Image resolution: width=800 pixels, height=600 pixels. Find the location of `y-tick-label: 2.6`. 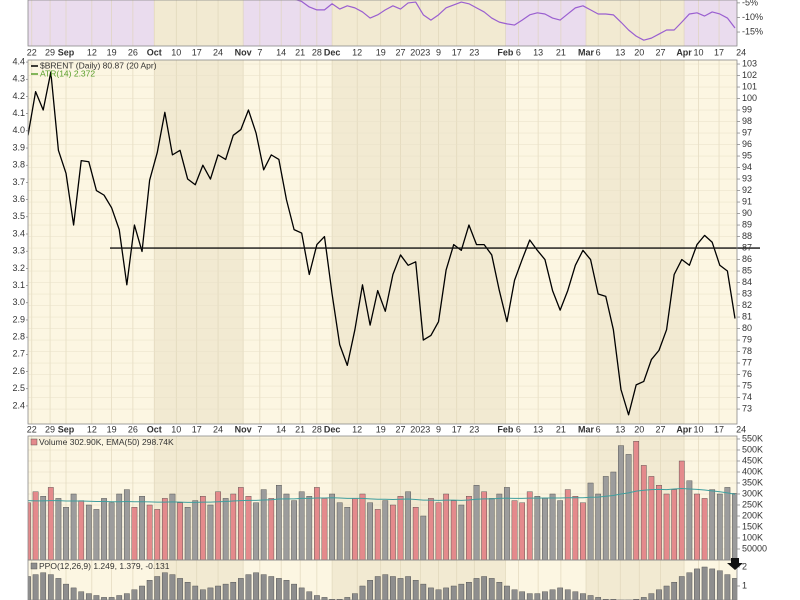

y-tick-label: 2.6 is located at coordinates (18, 371).